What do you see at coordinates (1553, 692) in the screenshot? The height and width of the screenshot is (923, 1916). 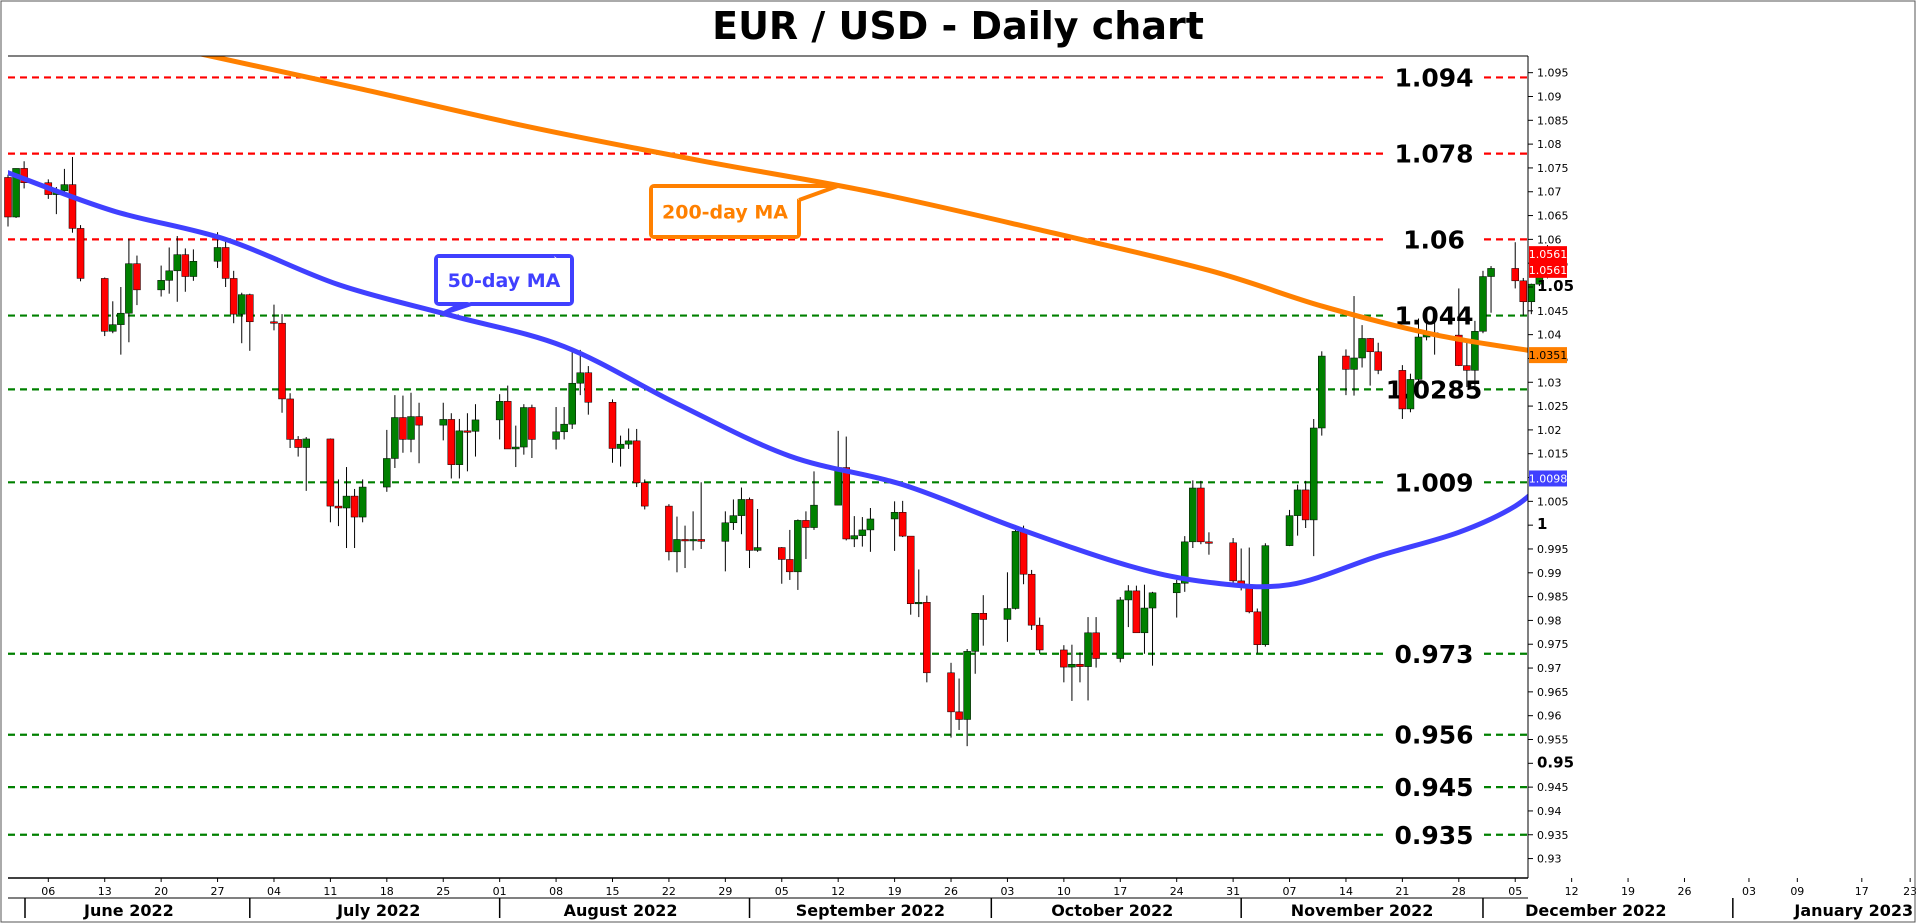 I see `y-tick-label: 0.965` at bounding box center [1553, 692].